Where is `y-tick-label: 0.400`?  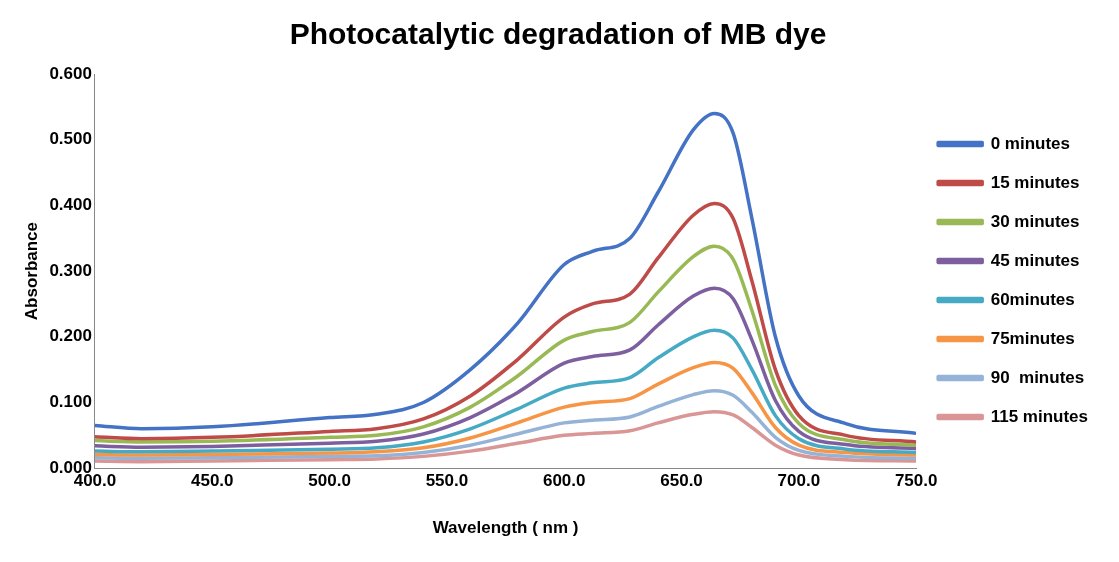
y-tick-label: 0.400 is located at coordinates (70, 205).